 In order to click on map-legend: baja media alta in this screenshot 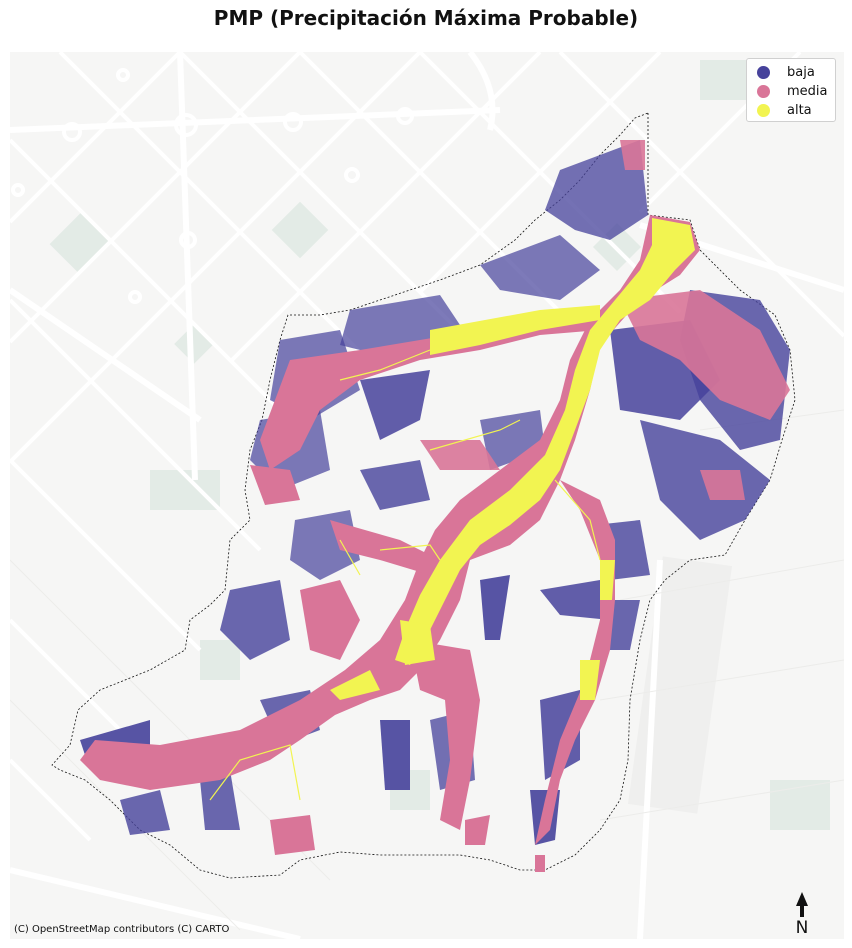, I will do `click(791, 90)`.